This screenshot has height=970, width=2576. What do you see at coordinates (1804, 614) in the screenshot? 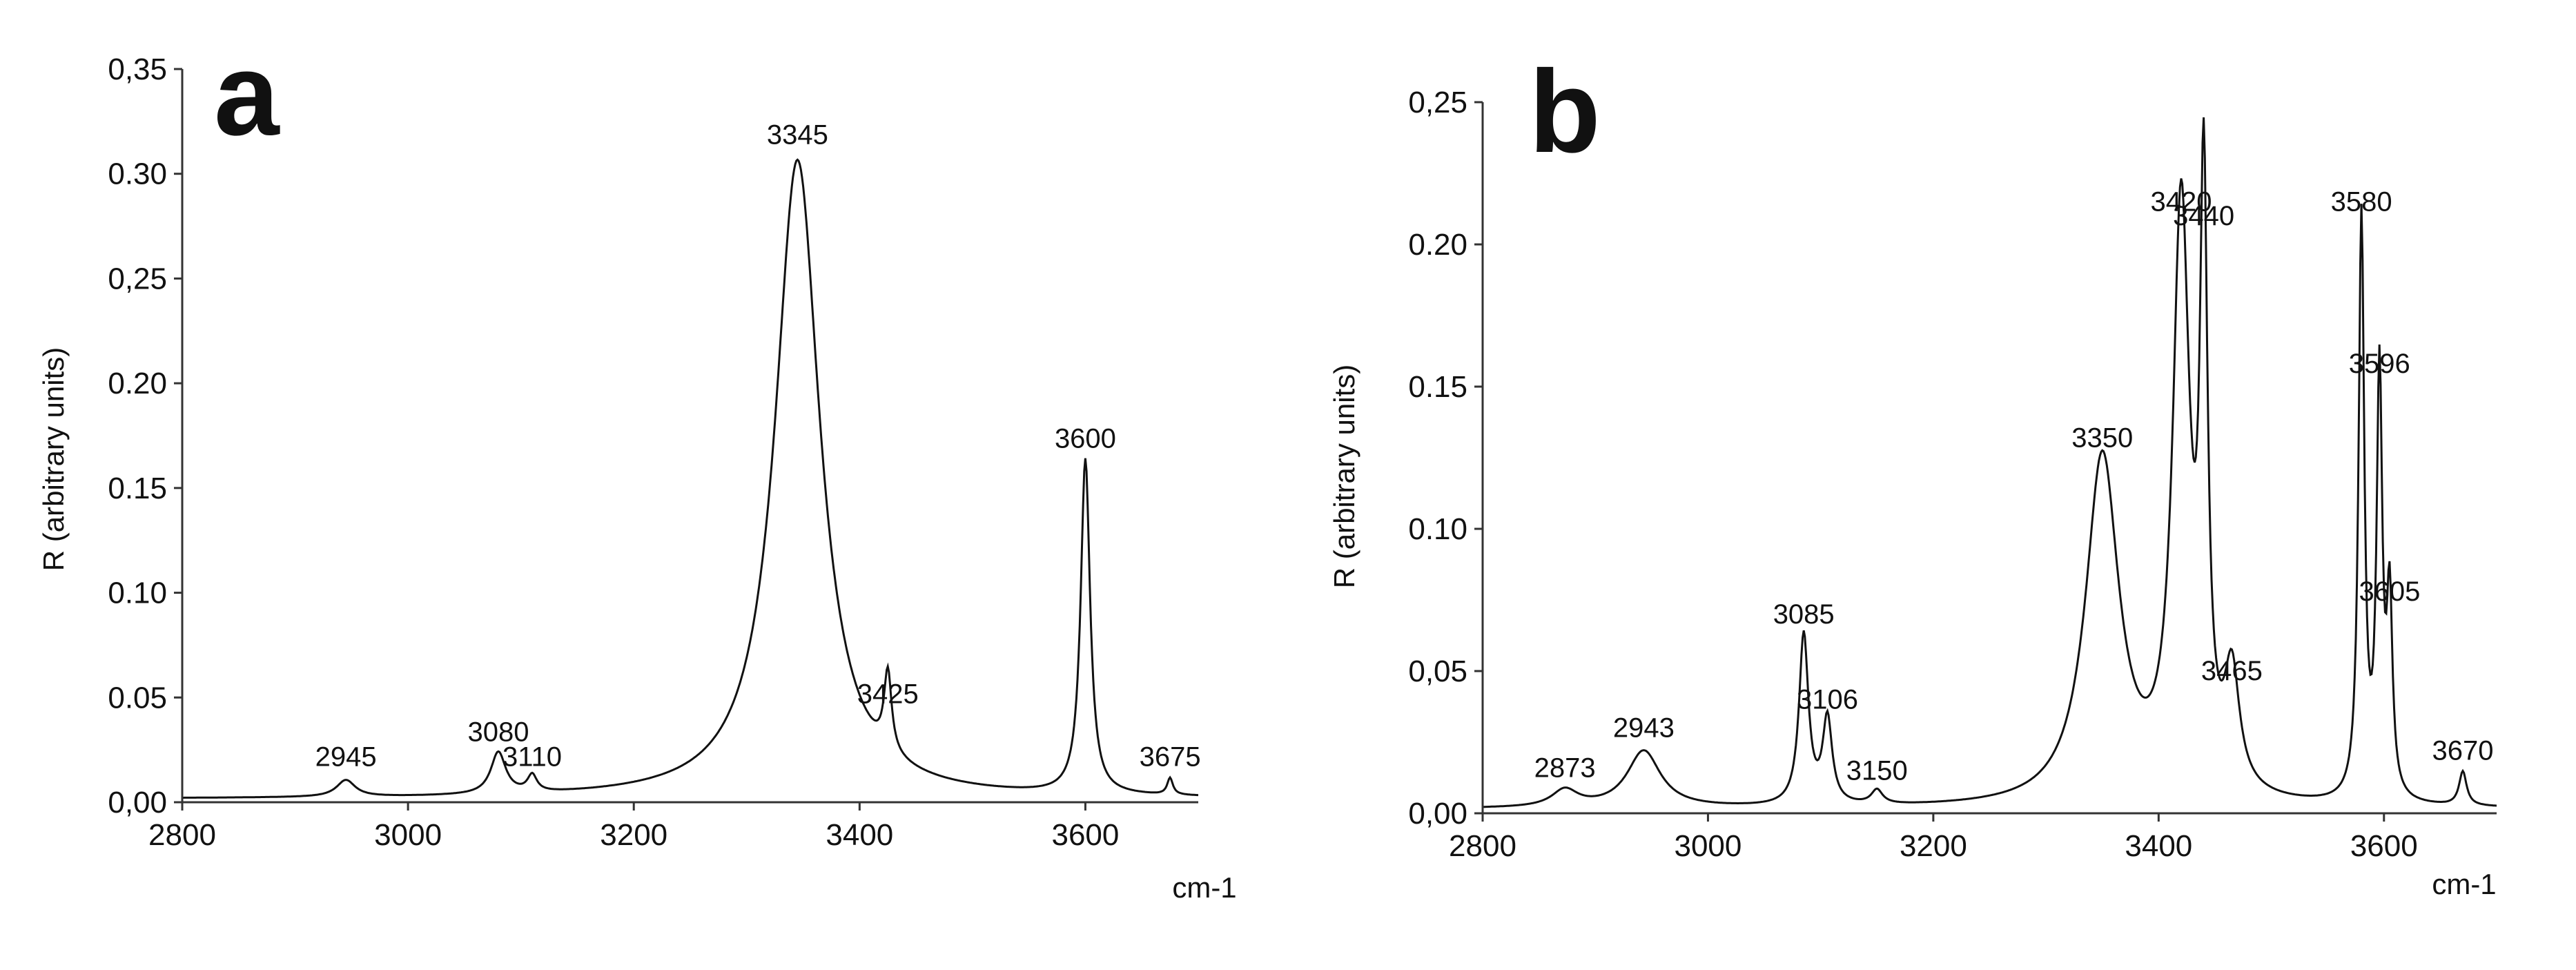
I see `peak-label-b-3085: 3085` at bounding box center [1804, 614].